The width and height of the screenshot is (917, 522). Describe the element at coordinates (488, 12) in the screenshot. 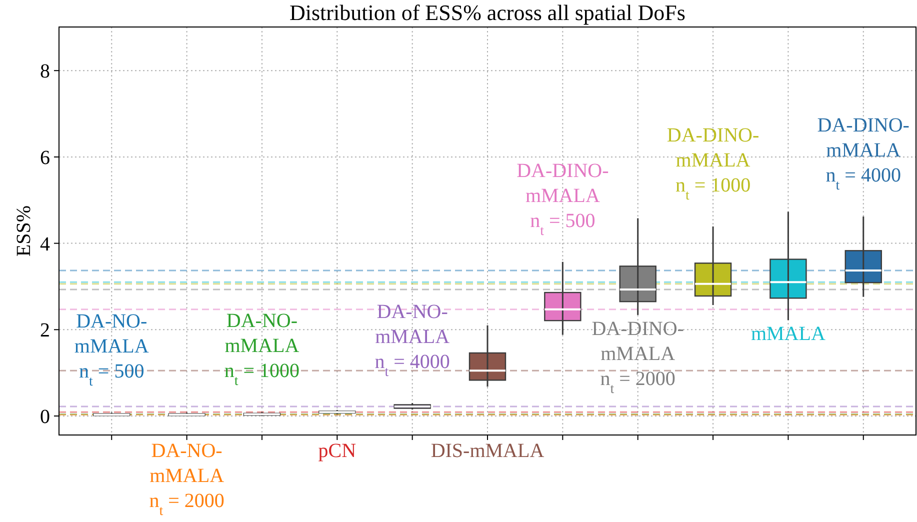

I see `chart-title: Distribution of ESS% across all spatial DoFs` at that location.